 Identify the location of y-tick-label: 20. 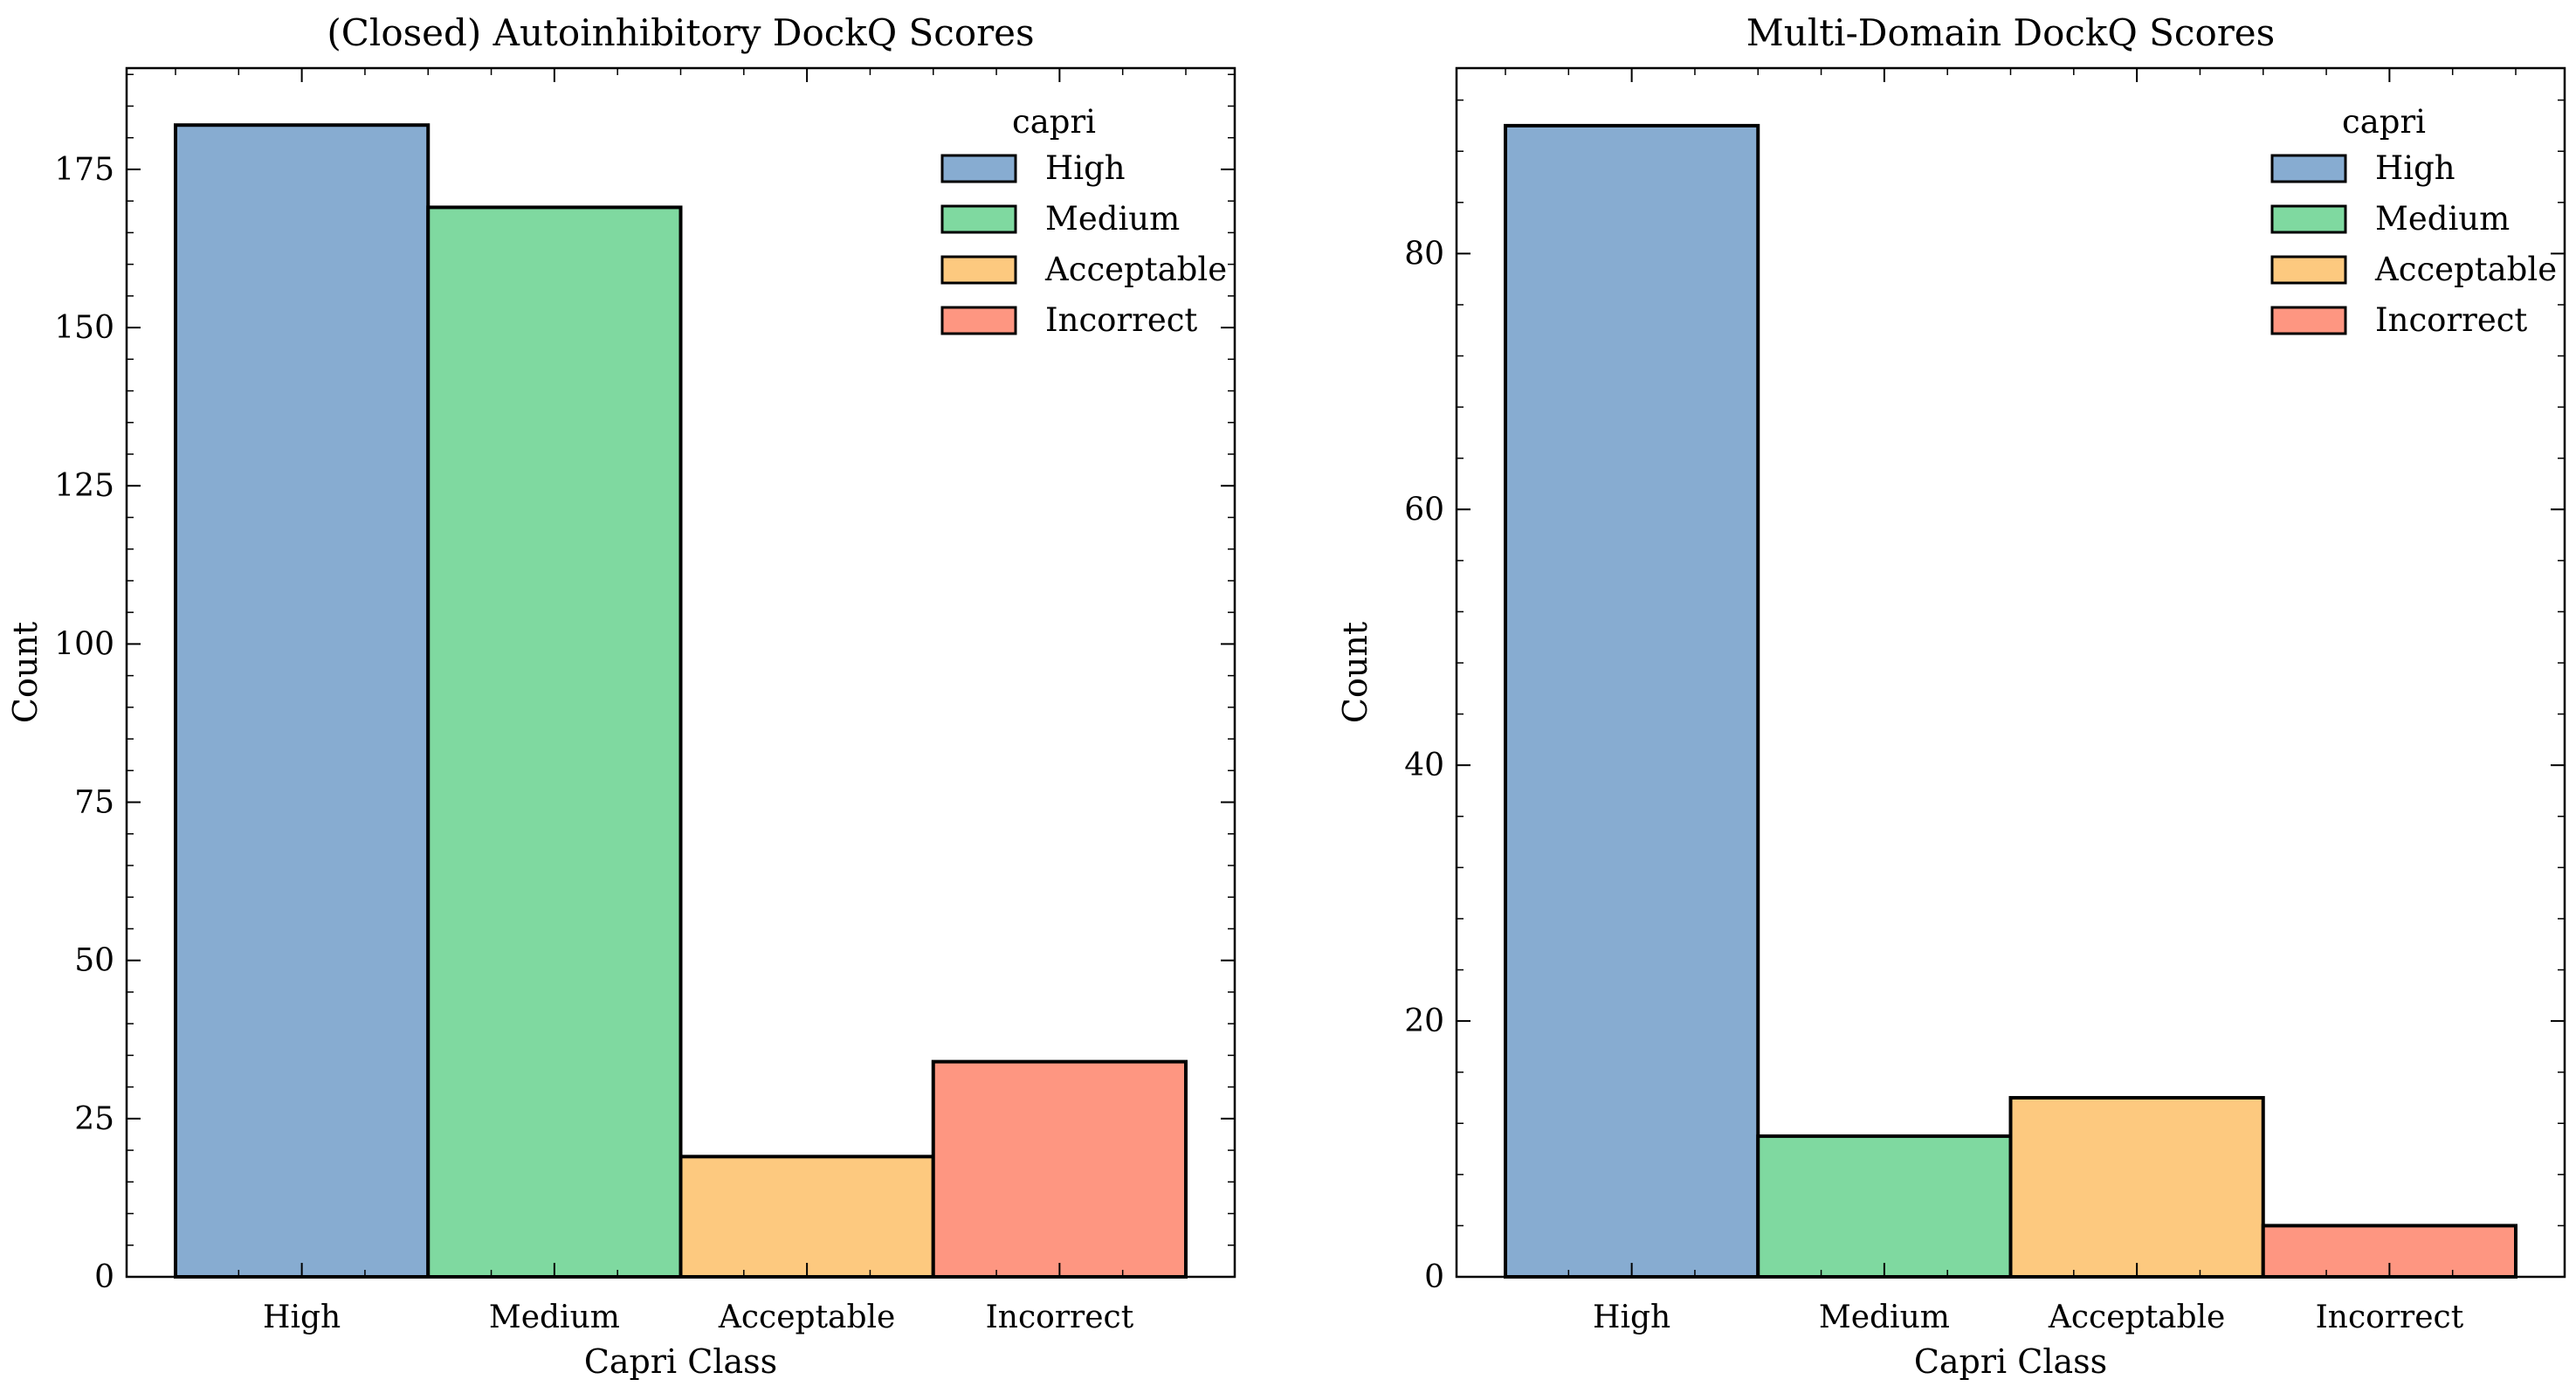
(1424, 1021).